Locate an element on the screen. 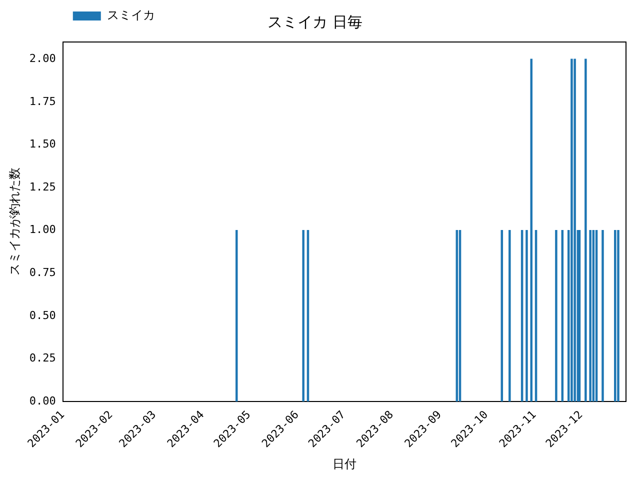  y-tick-label: 0.00 is located at coordinates (42, 401).